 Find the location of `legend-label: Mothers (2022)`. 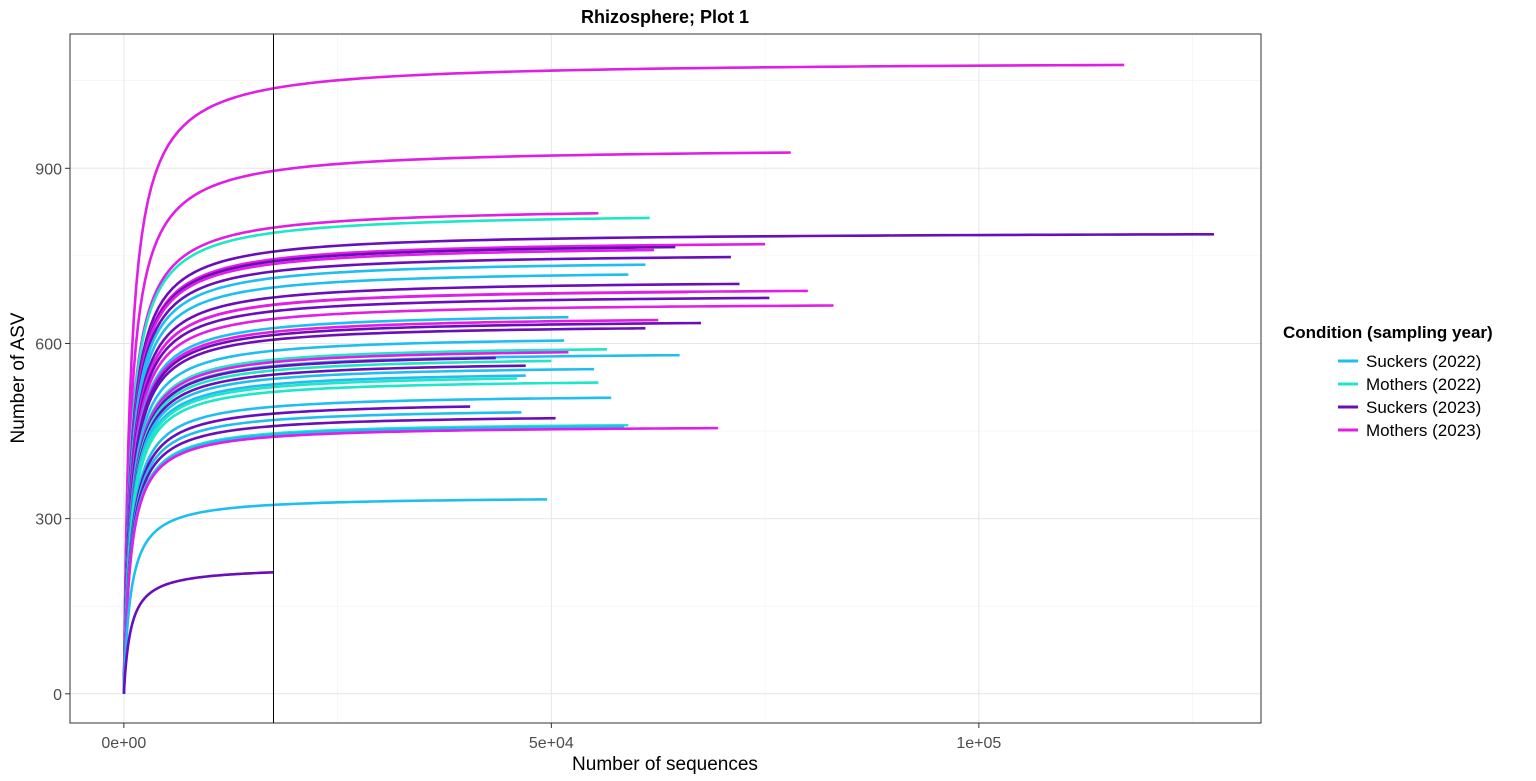

legend-label: Mothers (2022) is located at coordinates (1423, 384).